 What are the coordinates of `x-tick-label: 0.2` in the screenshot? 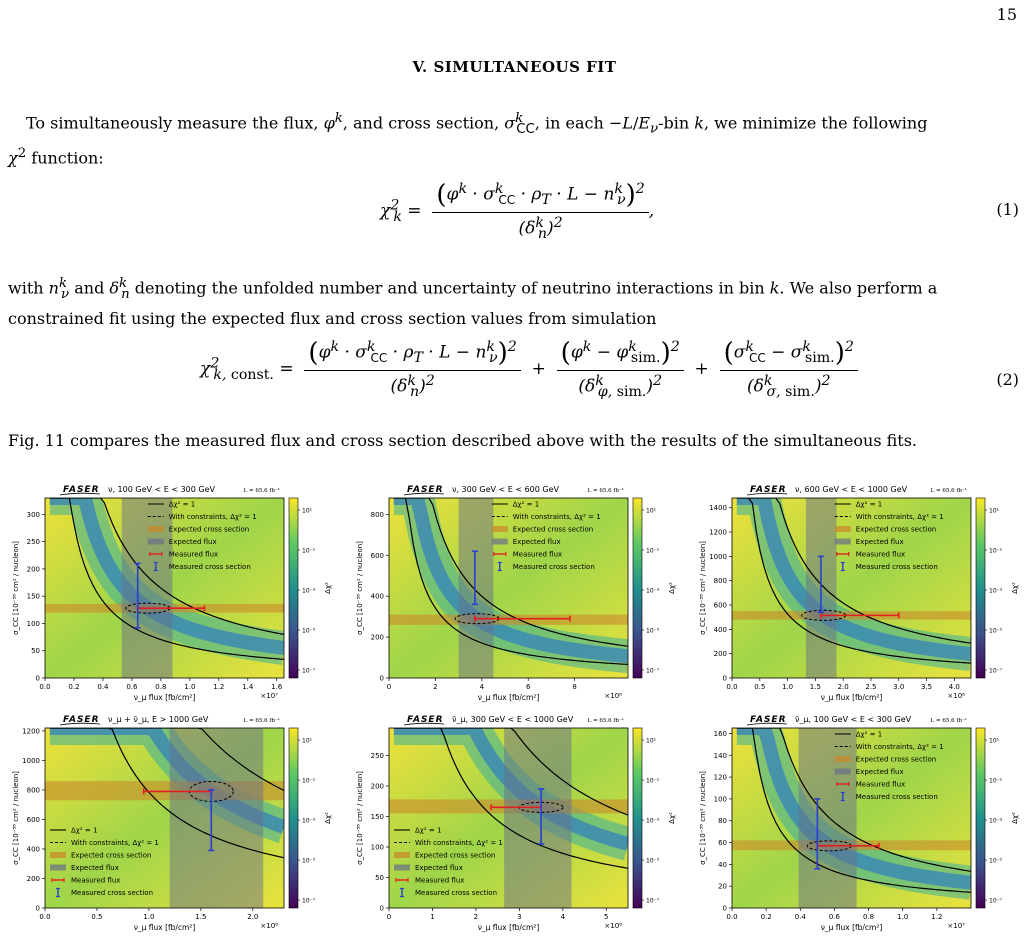 It's located at (73, 687).